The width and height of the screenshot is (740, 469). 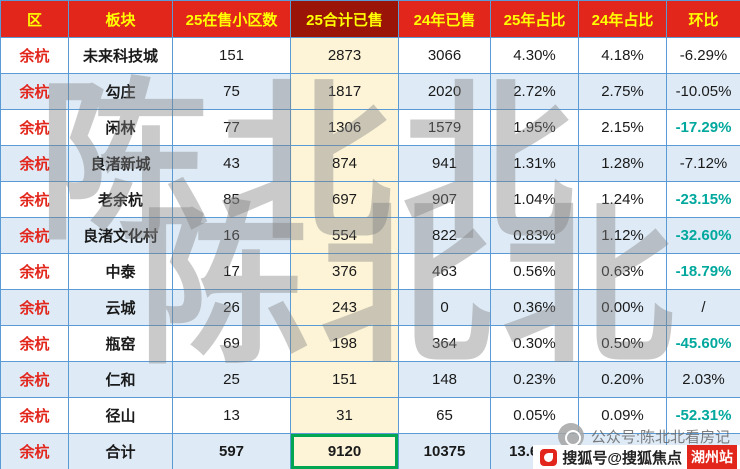 What do you see at coordinates (703, 19) in the screenshot?
I see `header-mom: 环比` at bounding box center [703, 19].